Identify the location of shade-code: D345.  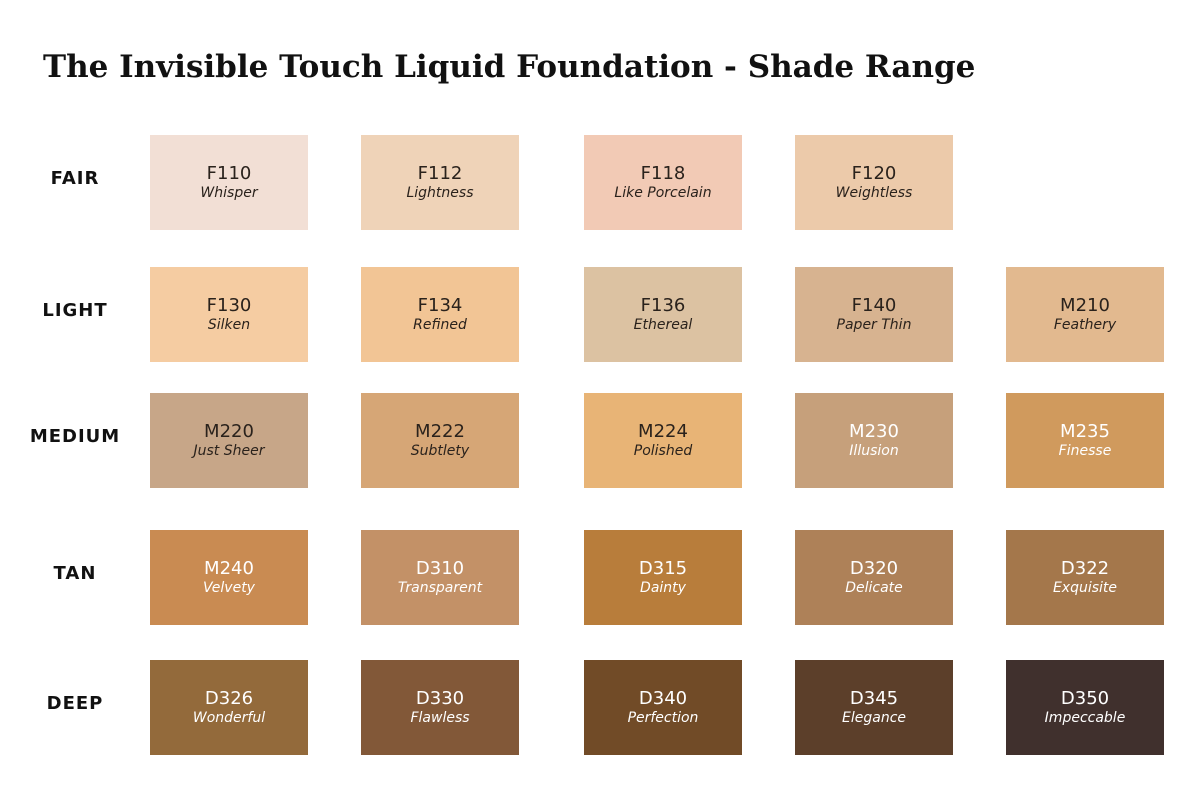
(874, 698).